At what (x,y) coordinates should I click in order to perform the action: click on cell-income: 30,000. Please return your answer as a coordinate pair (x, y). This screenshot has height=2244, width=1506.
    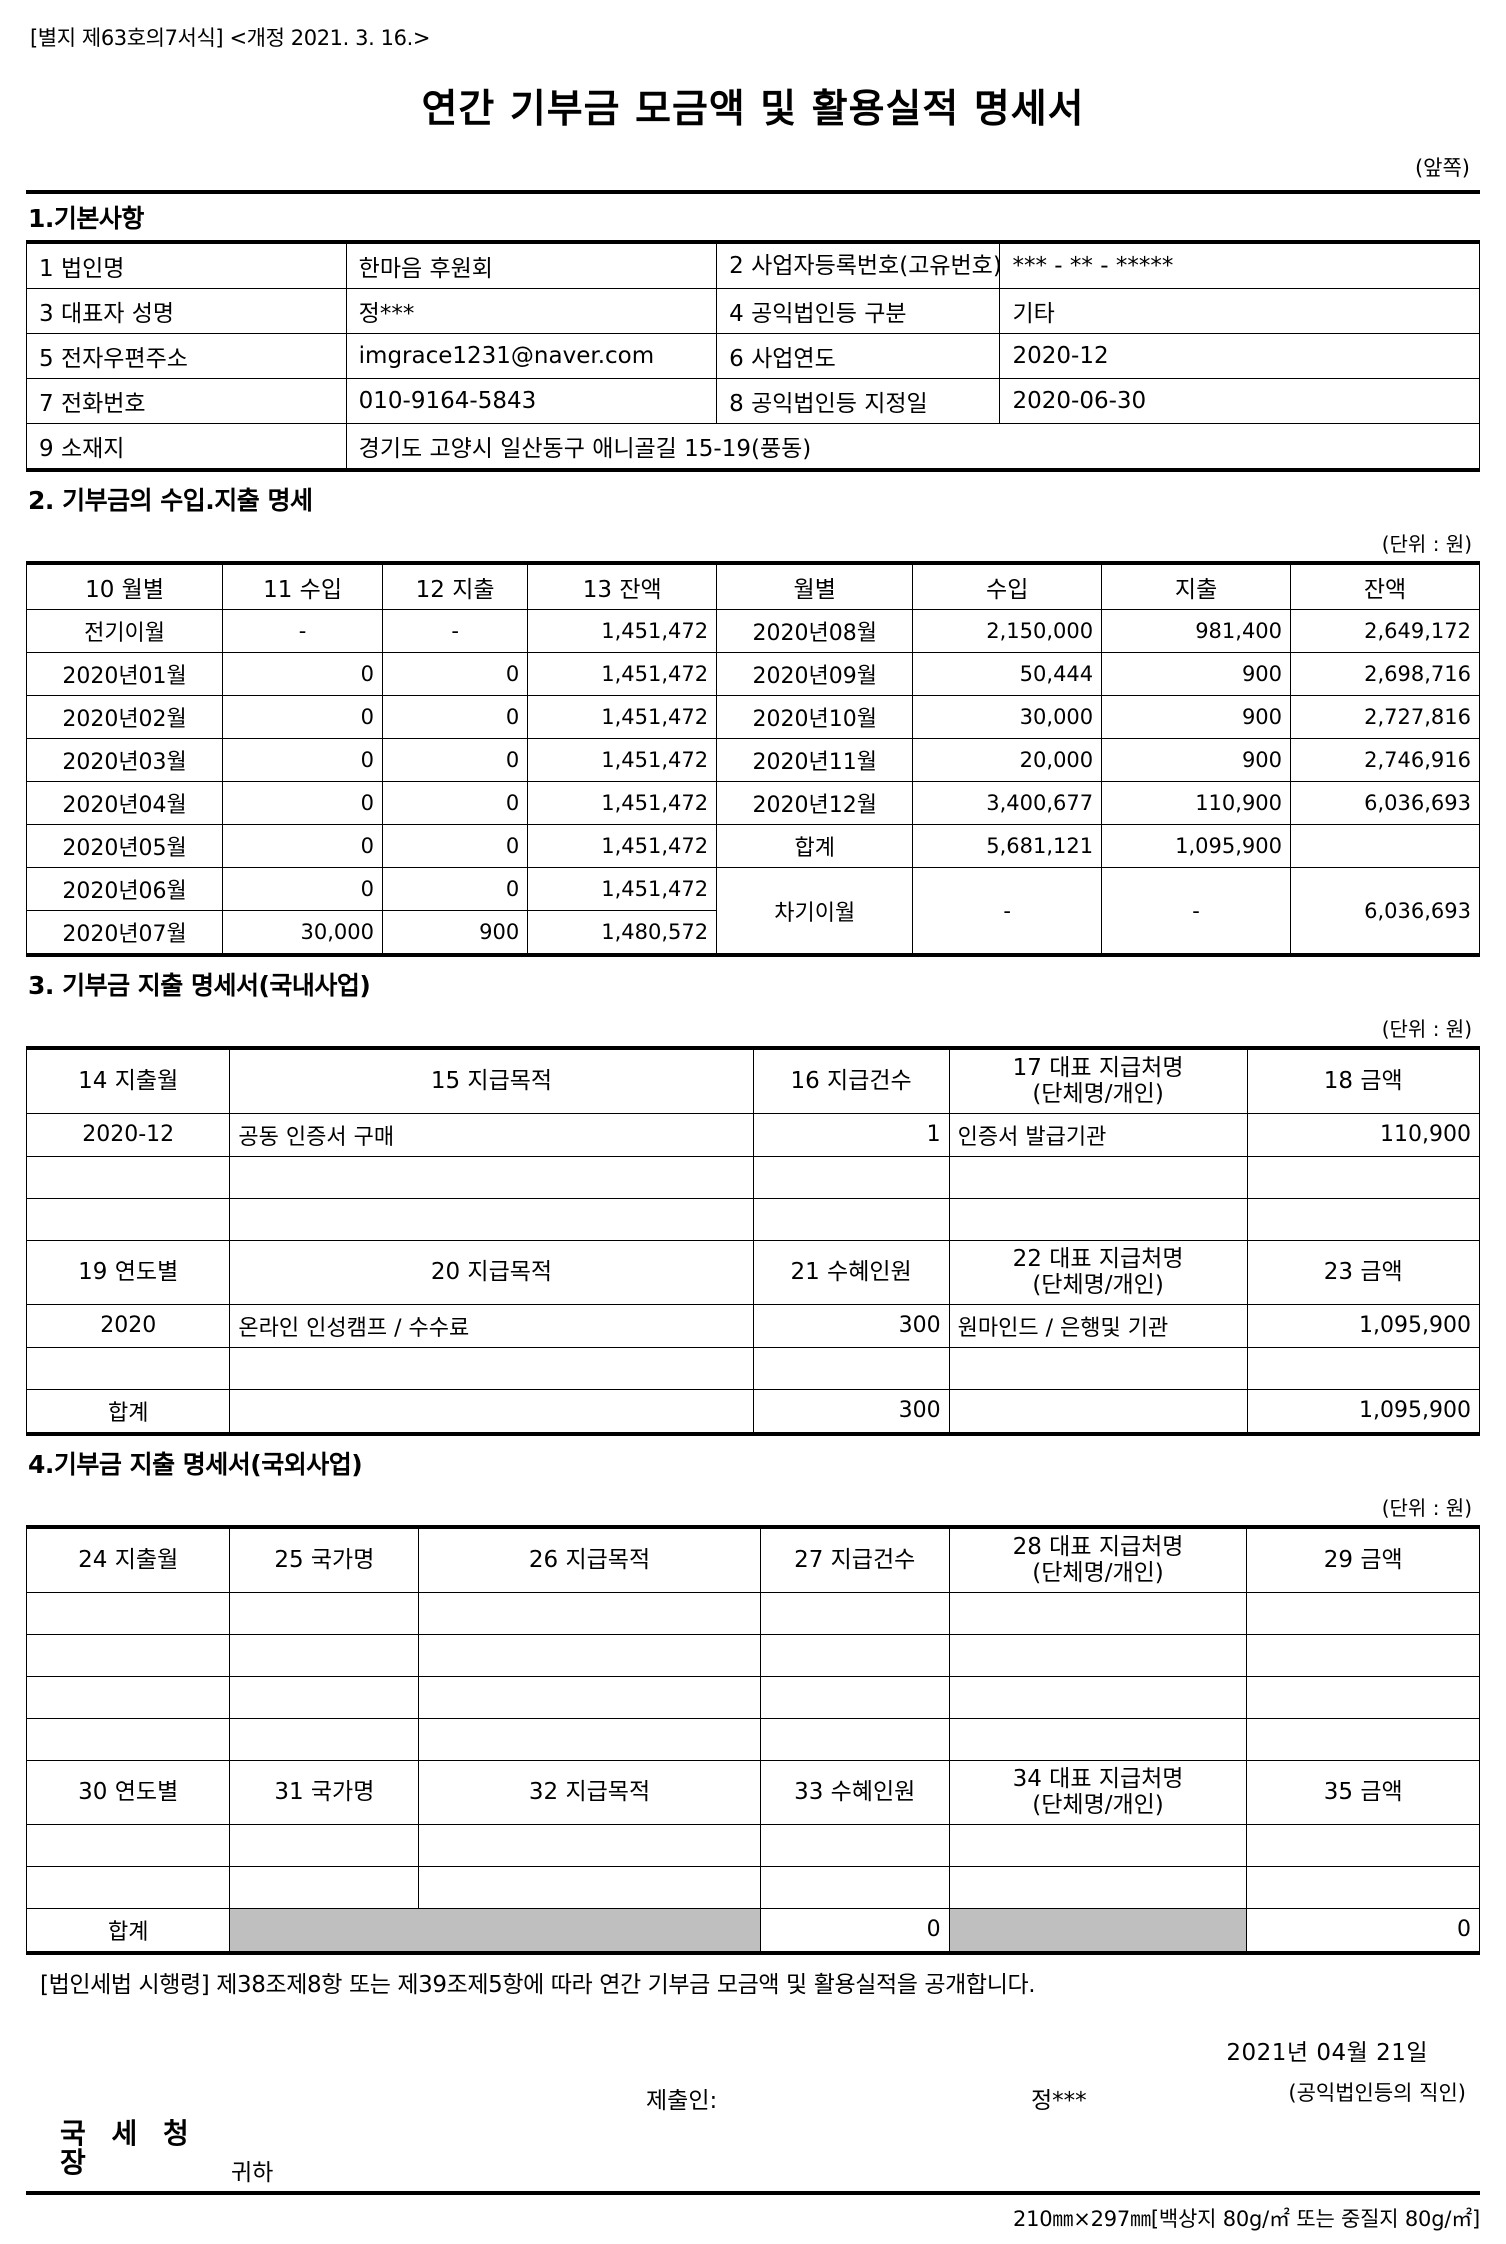
    Looking at the image, I should click on (1007, 717).